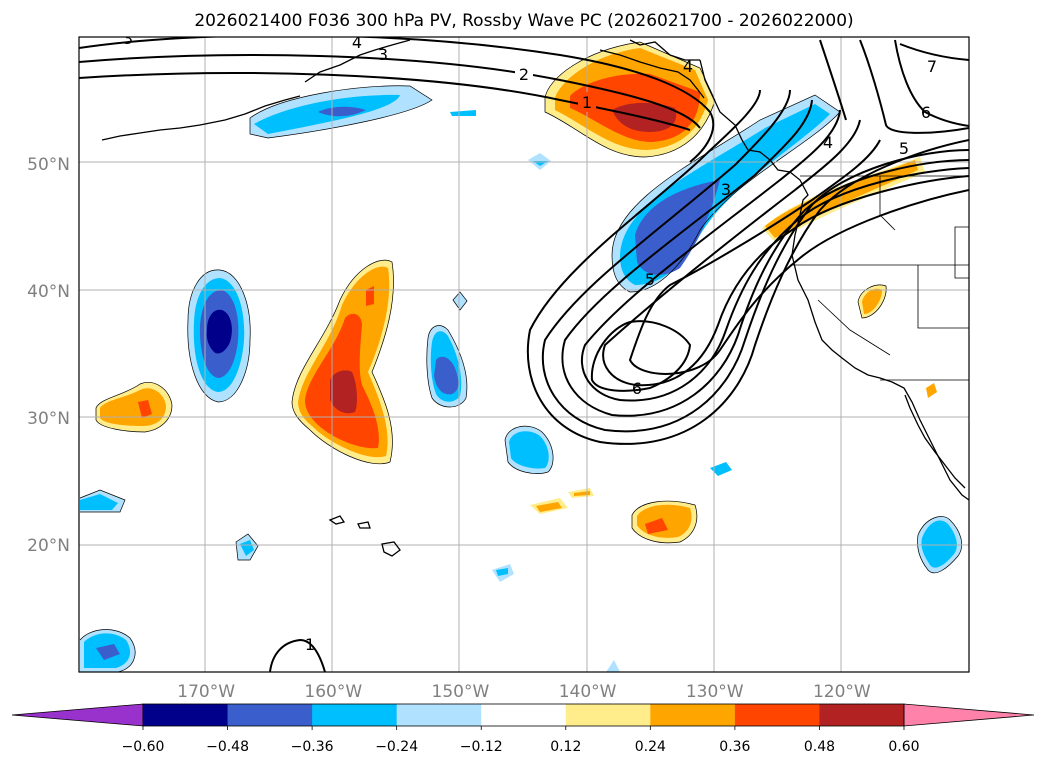 This screenshot has height=765, width=1047. What do you see at coordinates (650, 747) in the screenshot?
I see `colorbar-tick-label: 0.24` at bounding box center [650, 747].